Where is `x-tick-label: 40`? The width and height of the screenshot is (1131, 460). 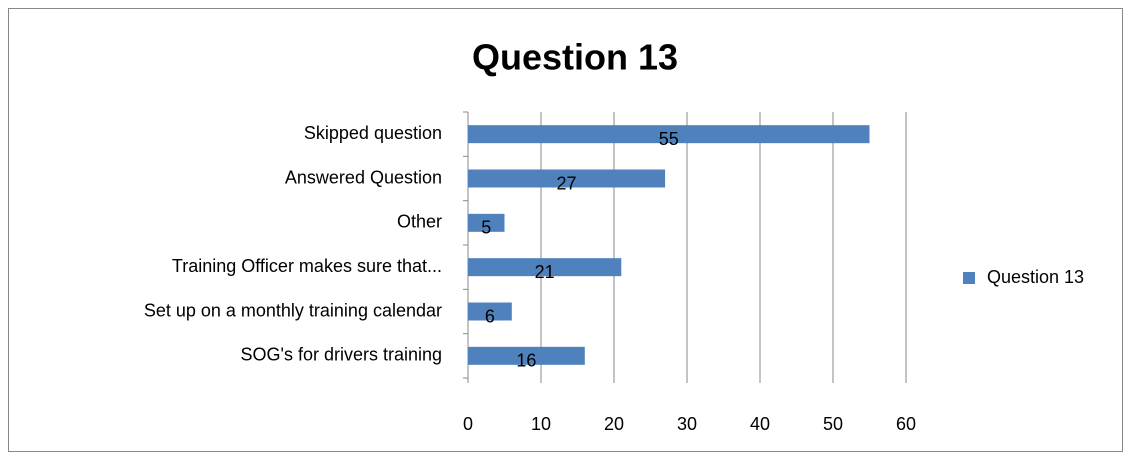
x-tick-label: 40 is located at coordinates (760, 424).